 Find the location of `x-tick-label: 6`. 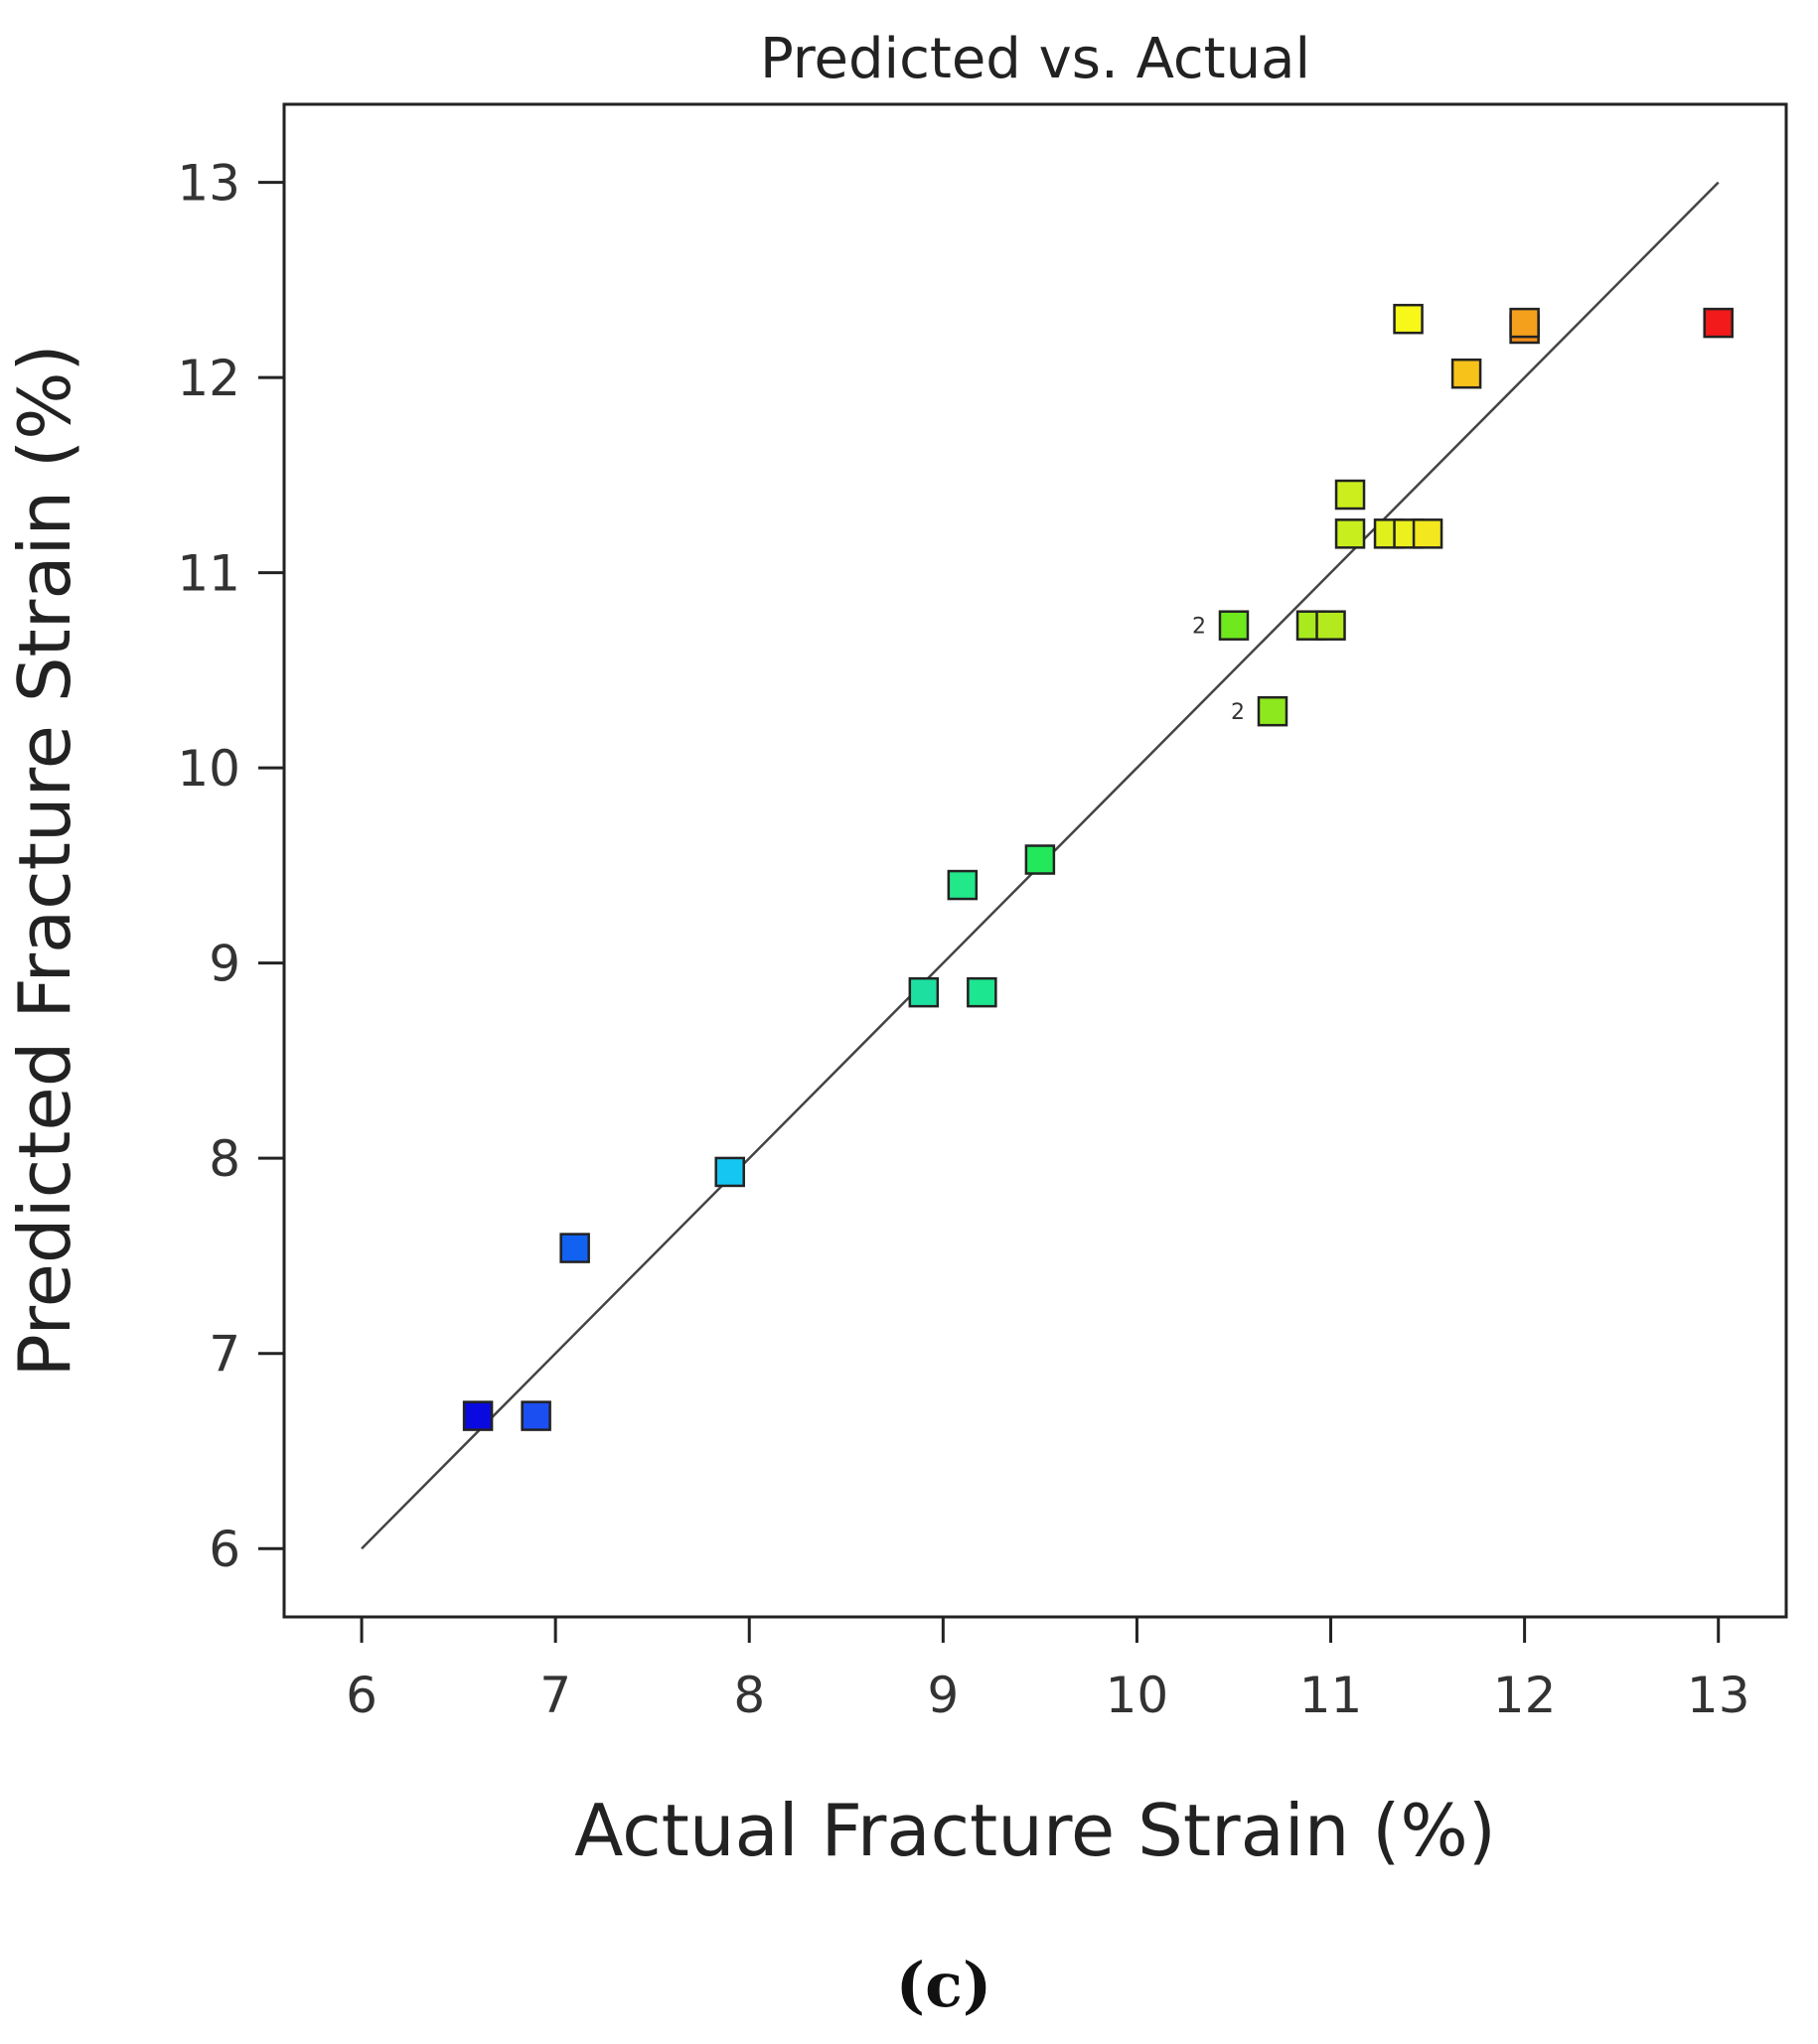

x-tick-label: 6 is located at coordinates (362, 1695).